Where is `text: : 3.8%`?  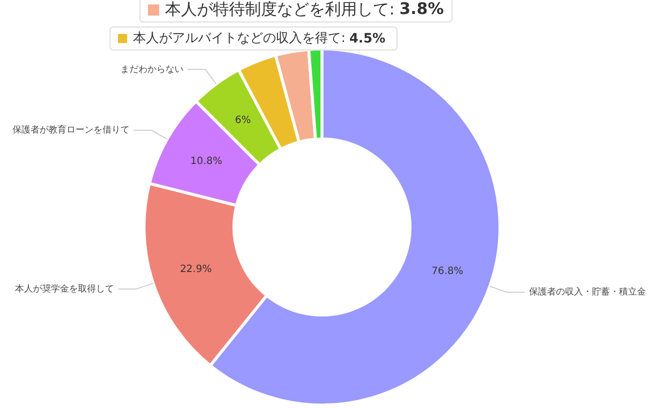 text: : 3.8% is located at coordinates (416, 9).